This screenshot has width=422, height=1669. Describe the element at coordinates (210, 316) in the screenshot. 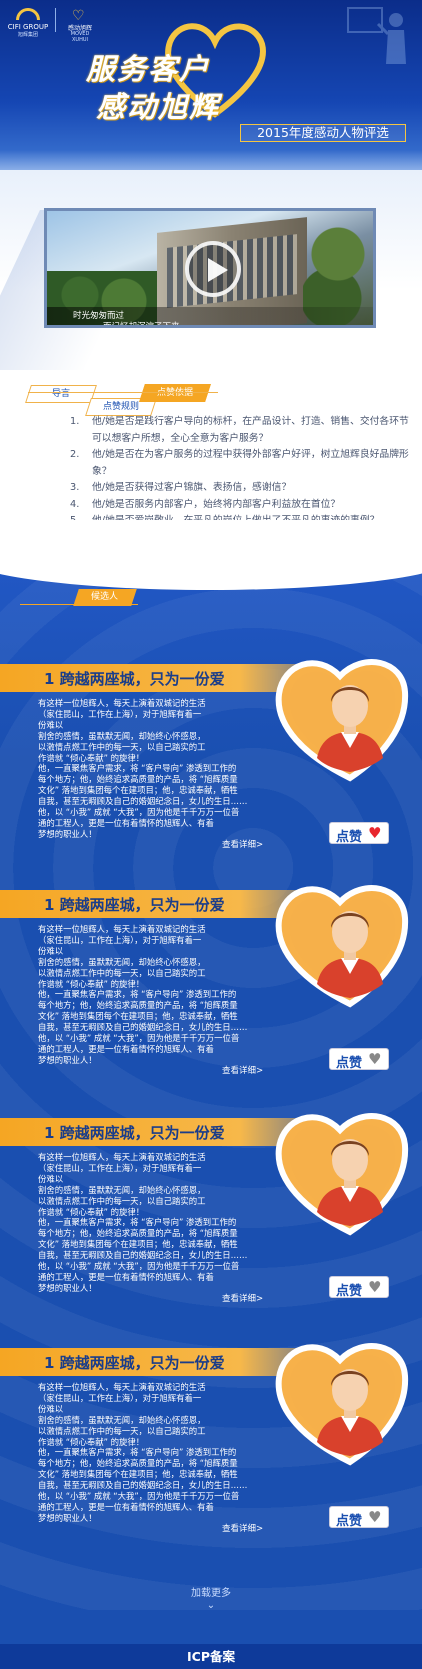

I see `video-subtitle-bar` at that location.